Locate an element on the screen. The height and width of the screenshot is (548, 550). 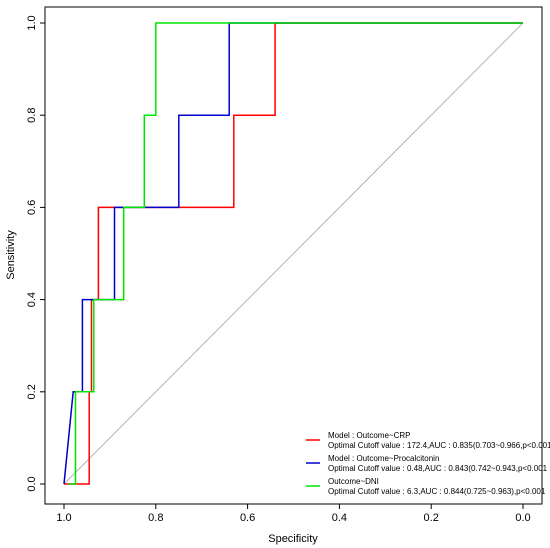
legend-series-name: Outcome~DNI is located at coordinates (353, 481).